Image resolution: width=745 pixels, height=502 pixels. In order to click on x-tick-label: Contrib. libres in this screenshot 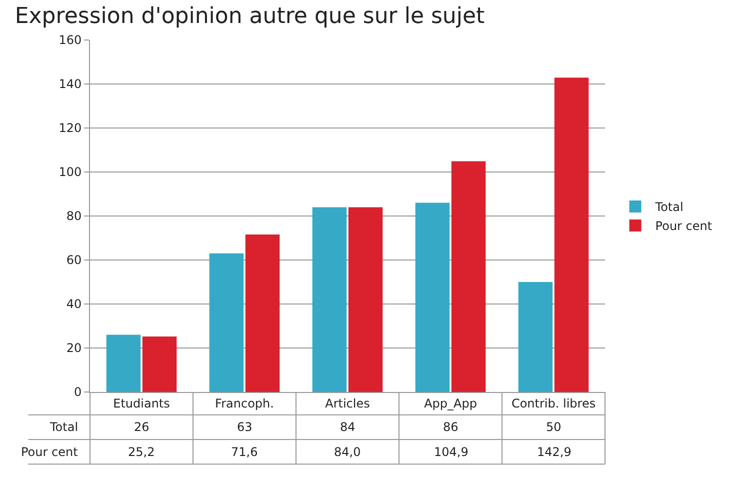, I will do `click(553, 403)`.